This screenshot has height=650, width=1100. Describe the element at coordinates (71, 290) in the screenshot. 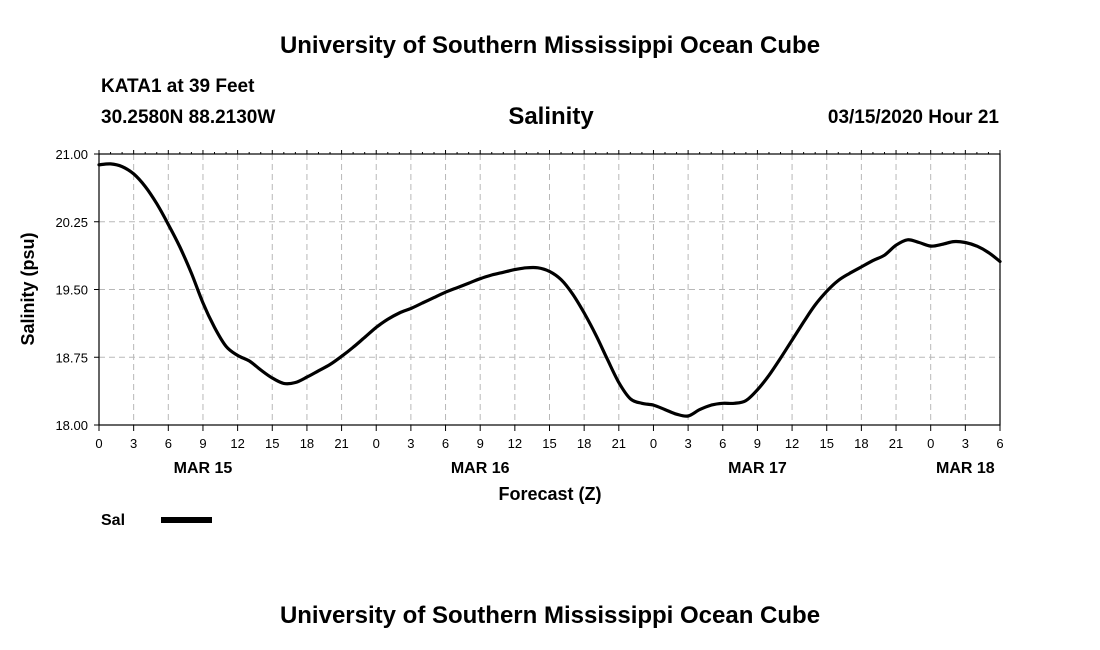

I see `y-tick-label: 19.50` at that location.